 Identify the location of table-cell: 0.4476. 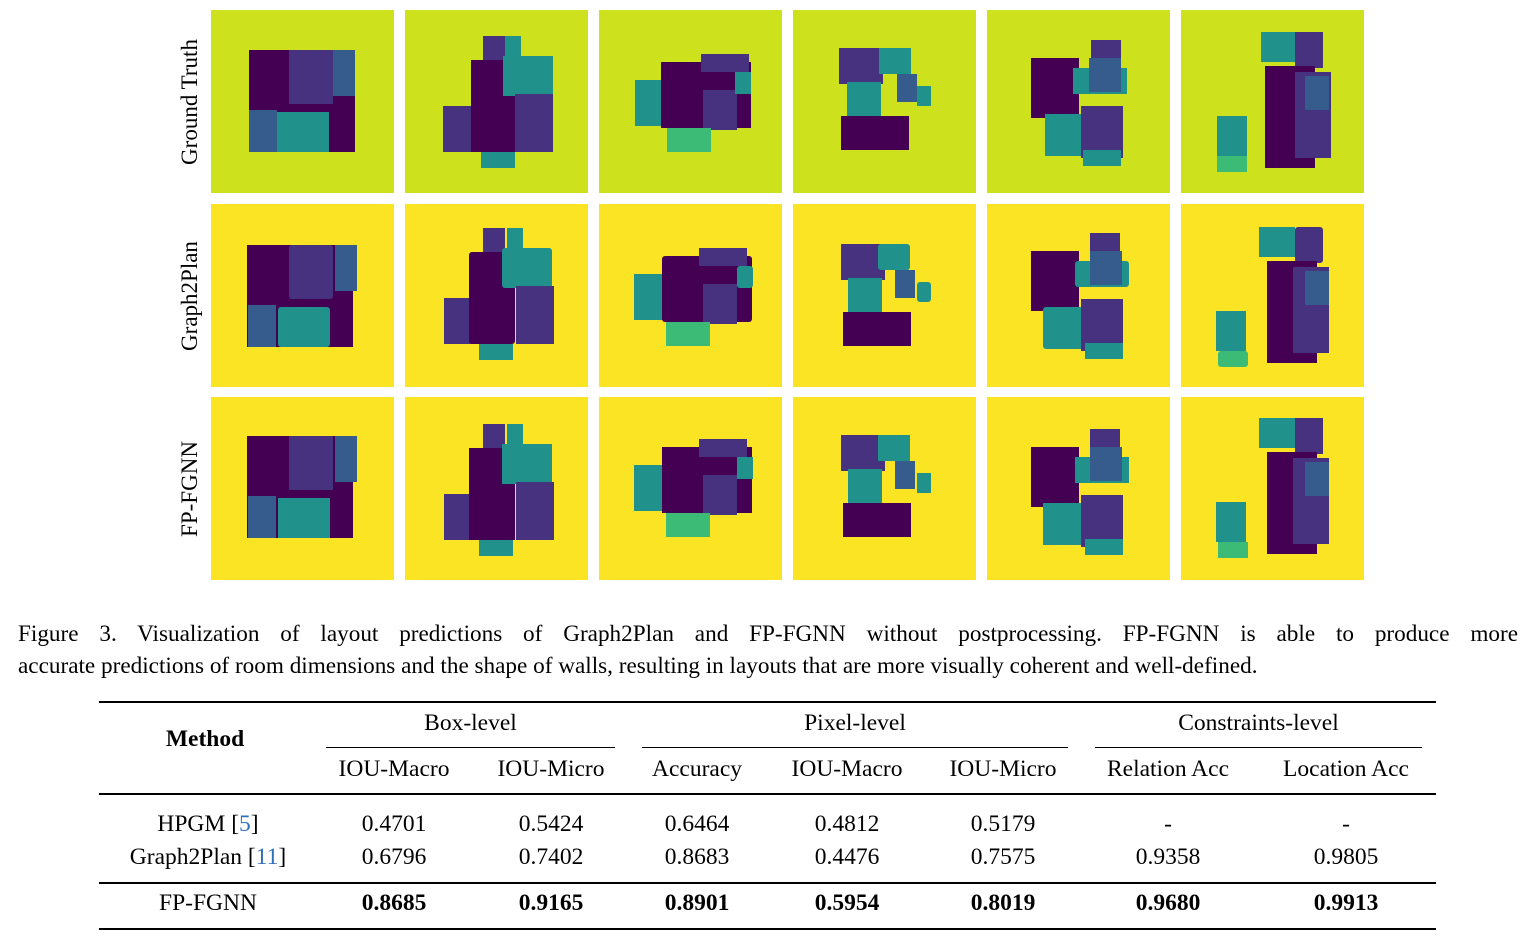
(847, 857).